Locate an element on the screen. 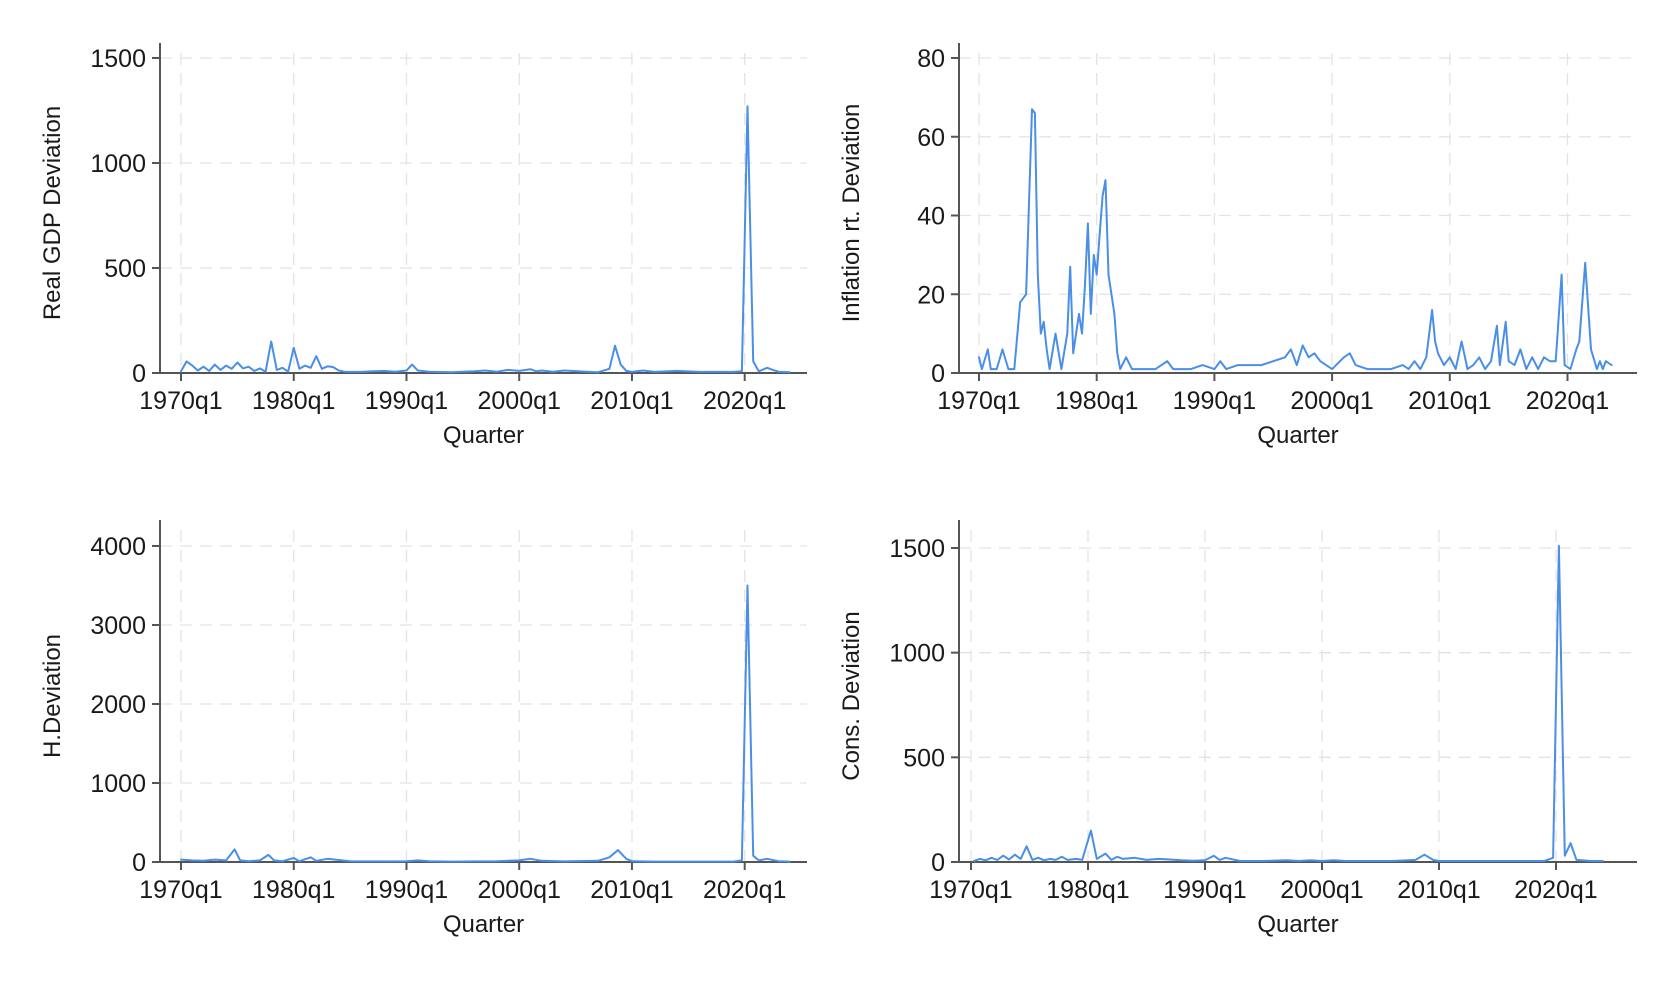 Image resolution: width=1666 pixels, height=994 pixels. y-axis-title: Cons. Deviation is located at coordinates (851, 695).